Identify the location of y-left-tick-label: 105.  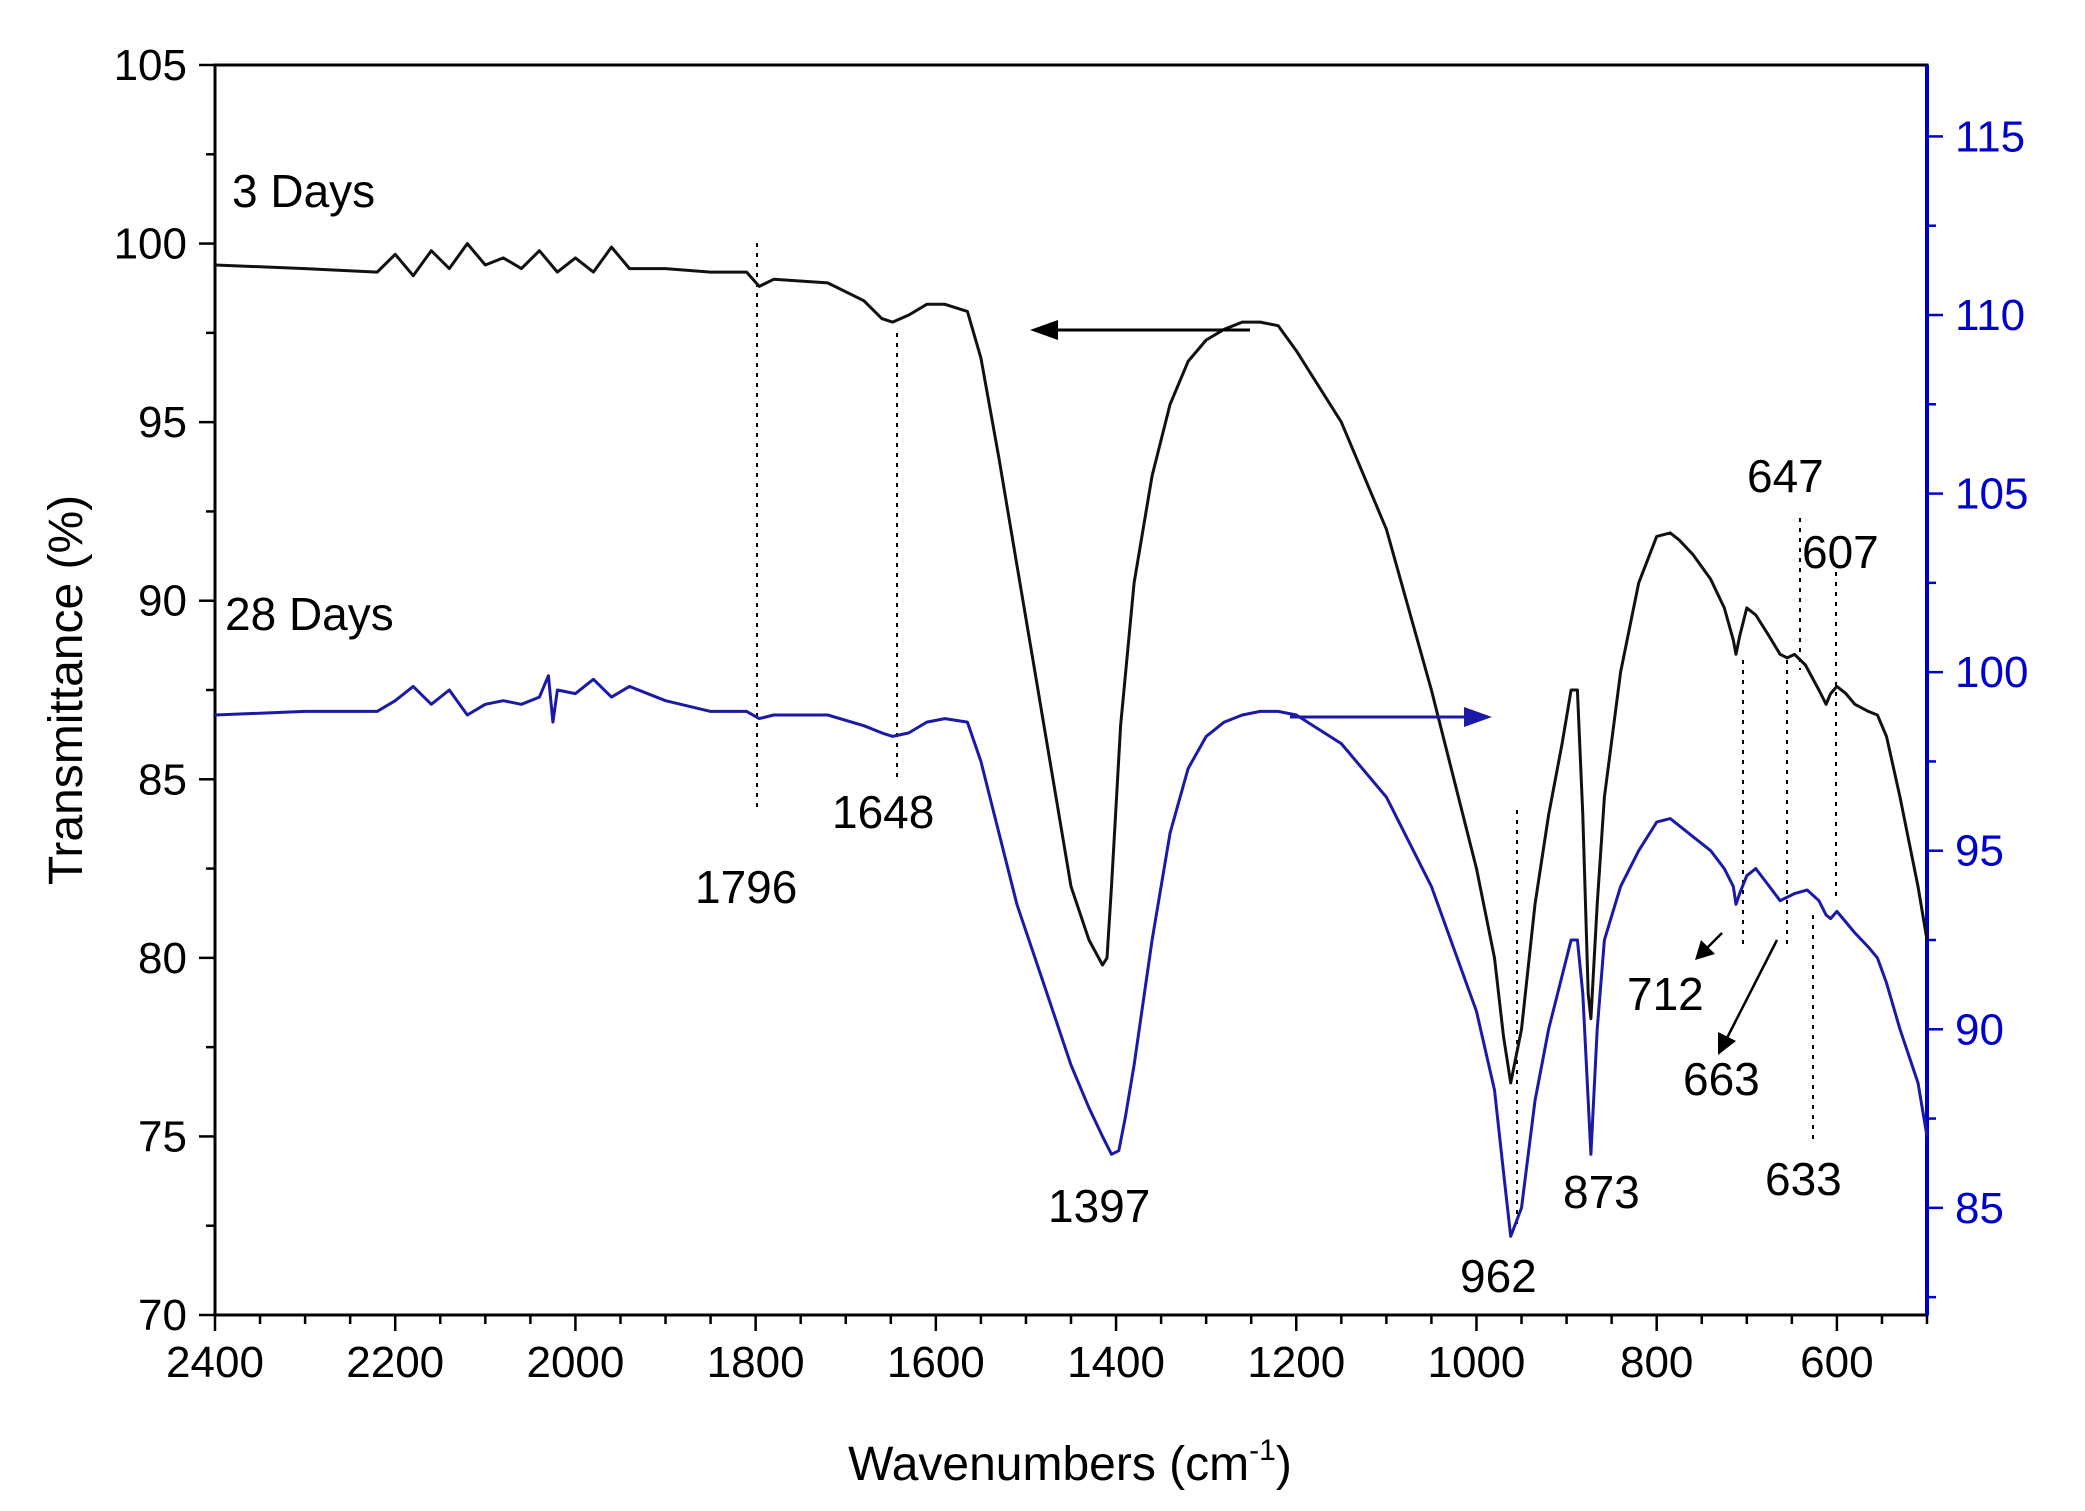
(150, 65).